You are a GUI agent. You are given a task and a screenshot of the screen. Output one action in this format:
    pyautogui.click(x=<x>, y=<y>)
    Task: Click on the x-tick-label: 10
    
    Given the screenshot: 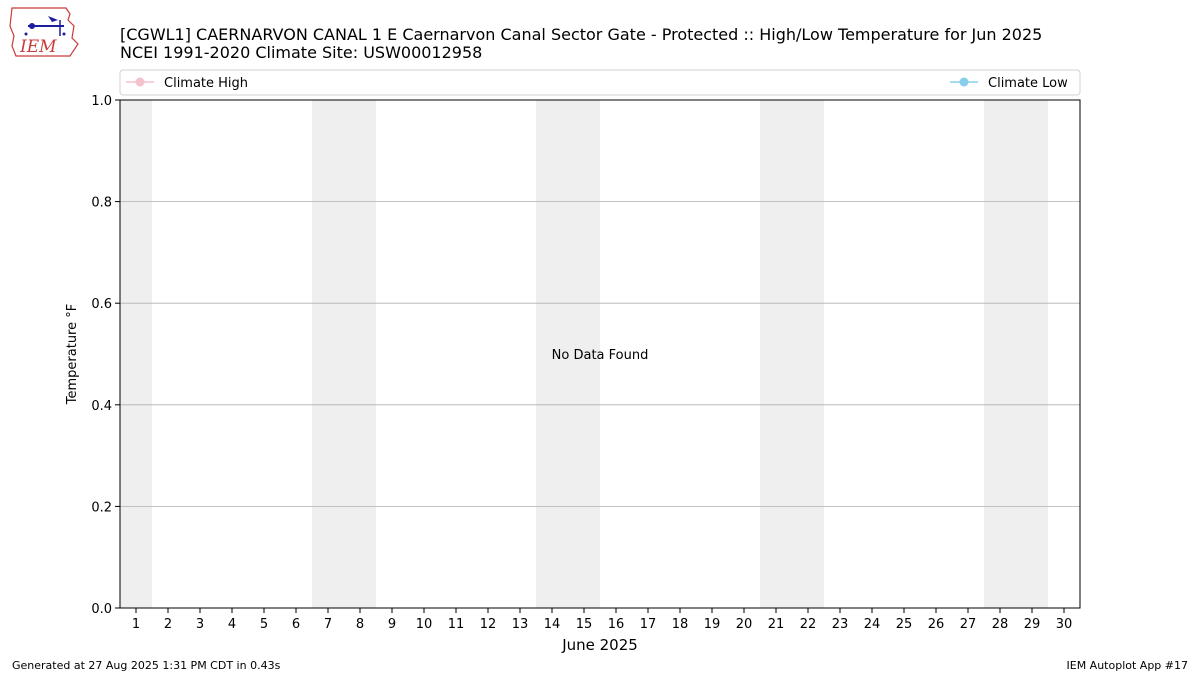 What is the action you would take?
    pyautogui.click(x=424, y=624)
    